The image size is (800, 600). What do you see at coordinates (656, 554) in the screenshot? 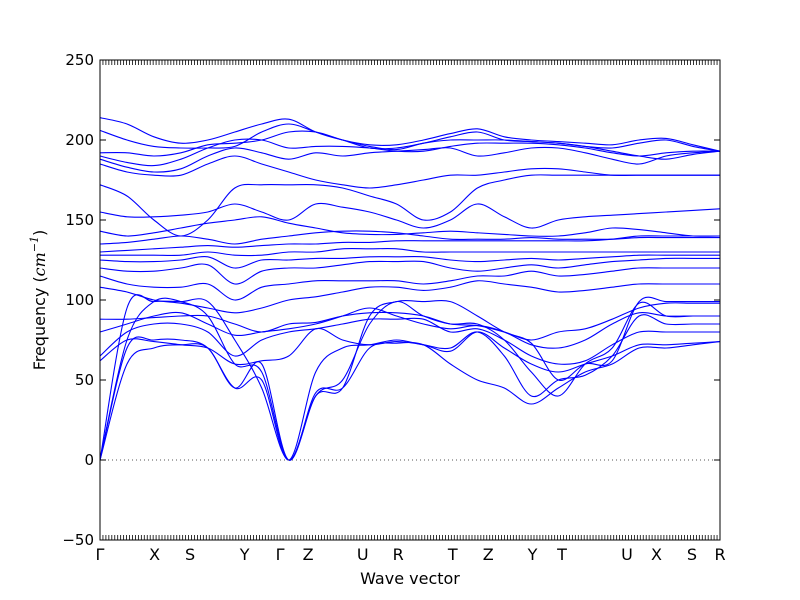
I see `high-symmetry-label-14: X` at bounding box center [656, 554].